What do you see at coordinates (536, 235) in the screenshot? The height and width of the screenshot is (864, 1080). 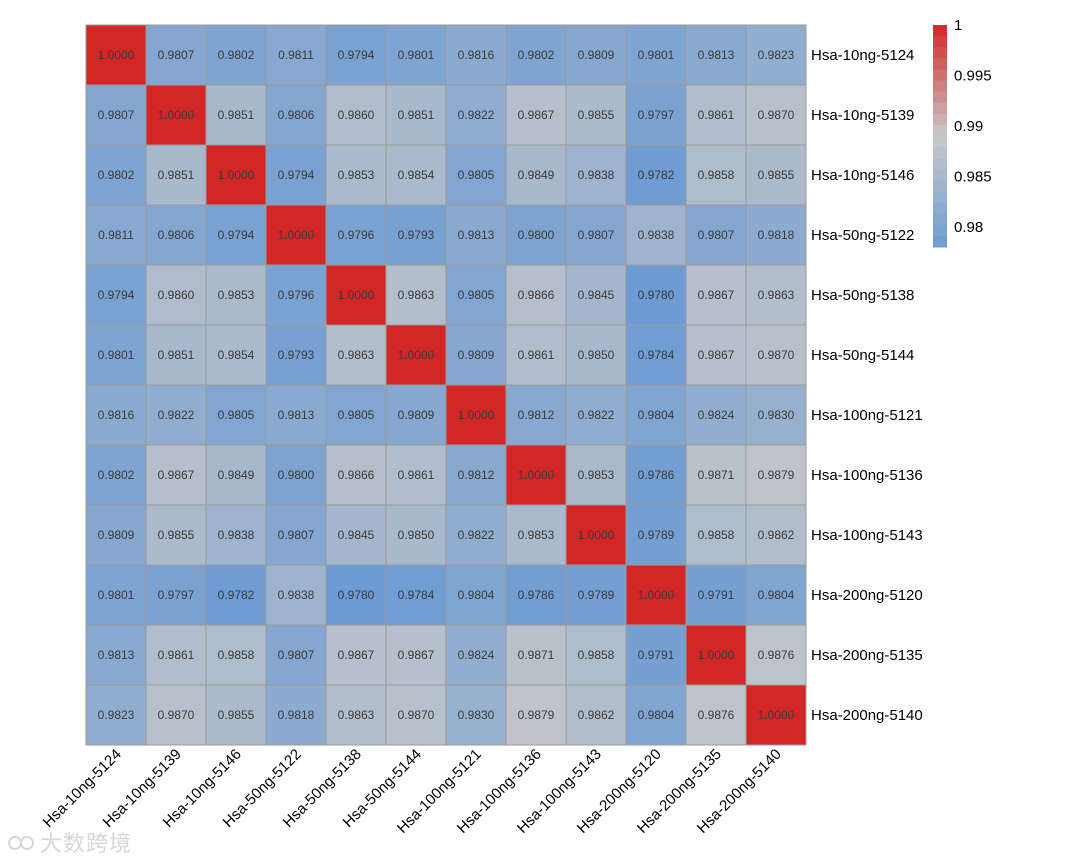 I see `cell-value-label: 0.9800` at bounding box center [536, 235].